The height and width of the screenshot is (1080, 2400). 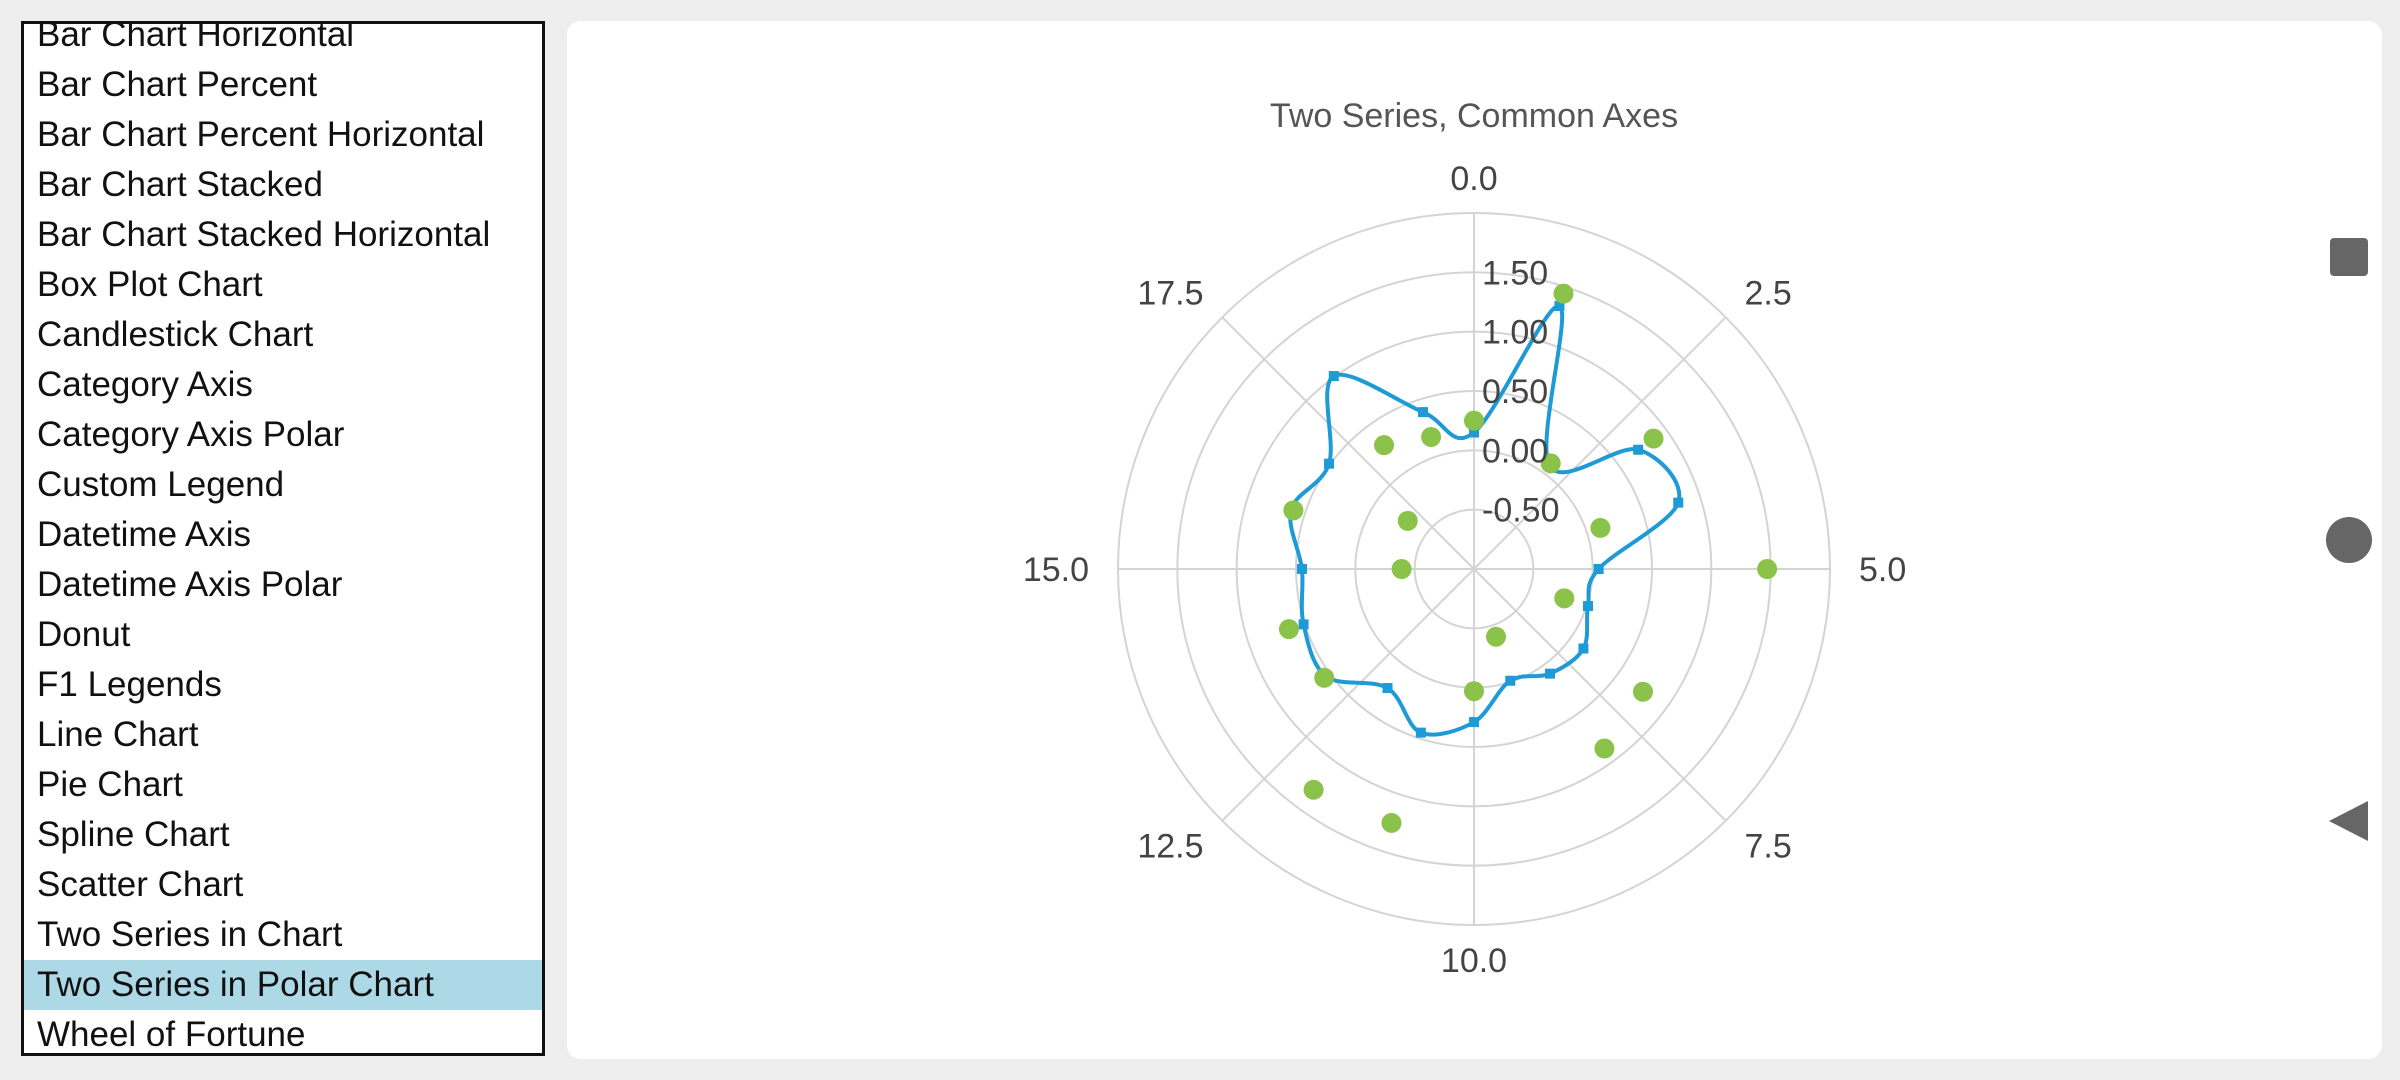 I want to click on back-button, so click(x=2349, y=821).